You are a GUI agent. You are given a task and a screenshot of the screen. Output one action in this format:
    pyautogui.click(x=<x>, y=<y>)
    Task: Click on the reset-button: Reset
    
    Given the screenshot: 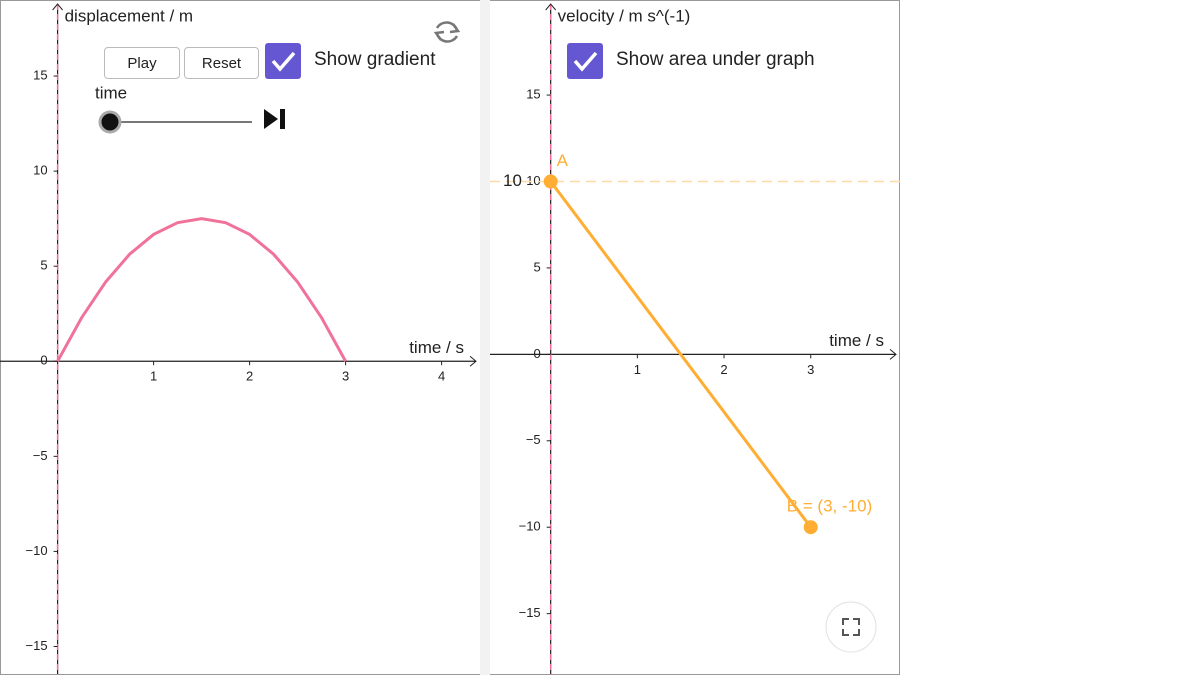 What is the action you would take?
    pyautogui.click(x=221, y=63)
    